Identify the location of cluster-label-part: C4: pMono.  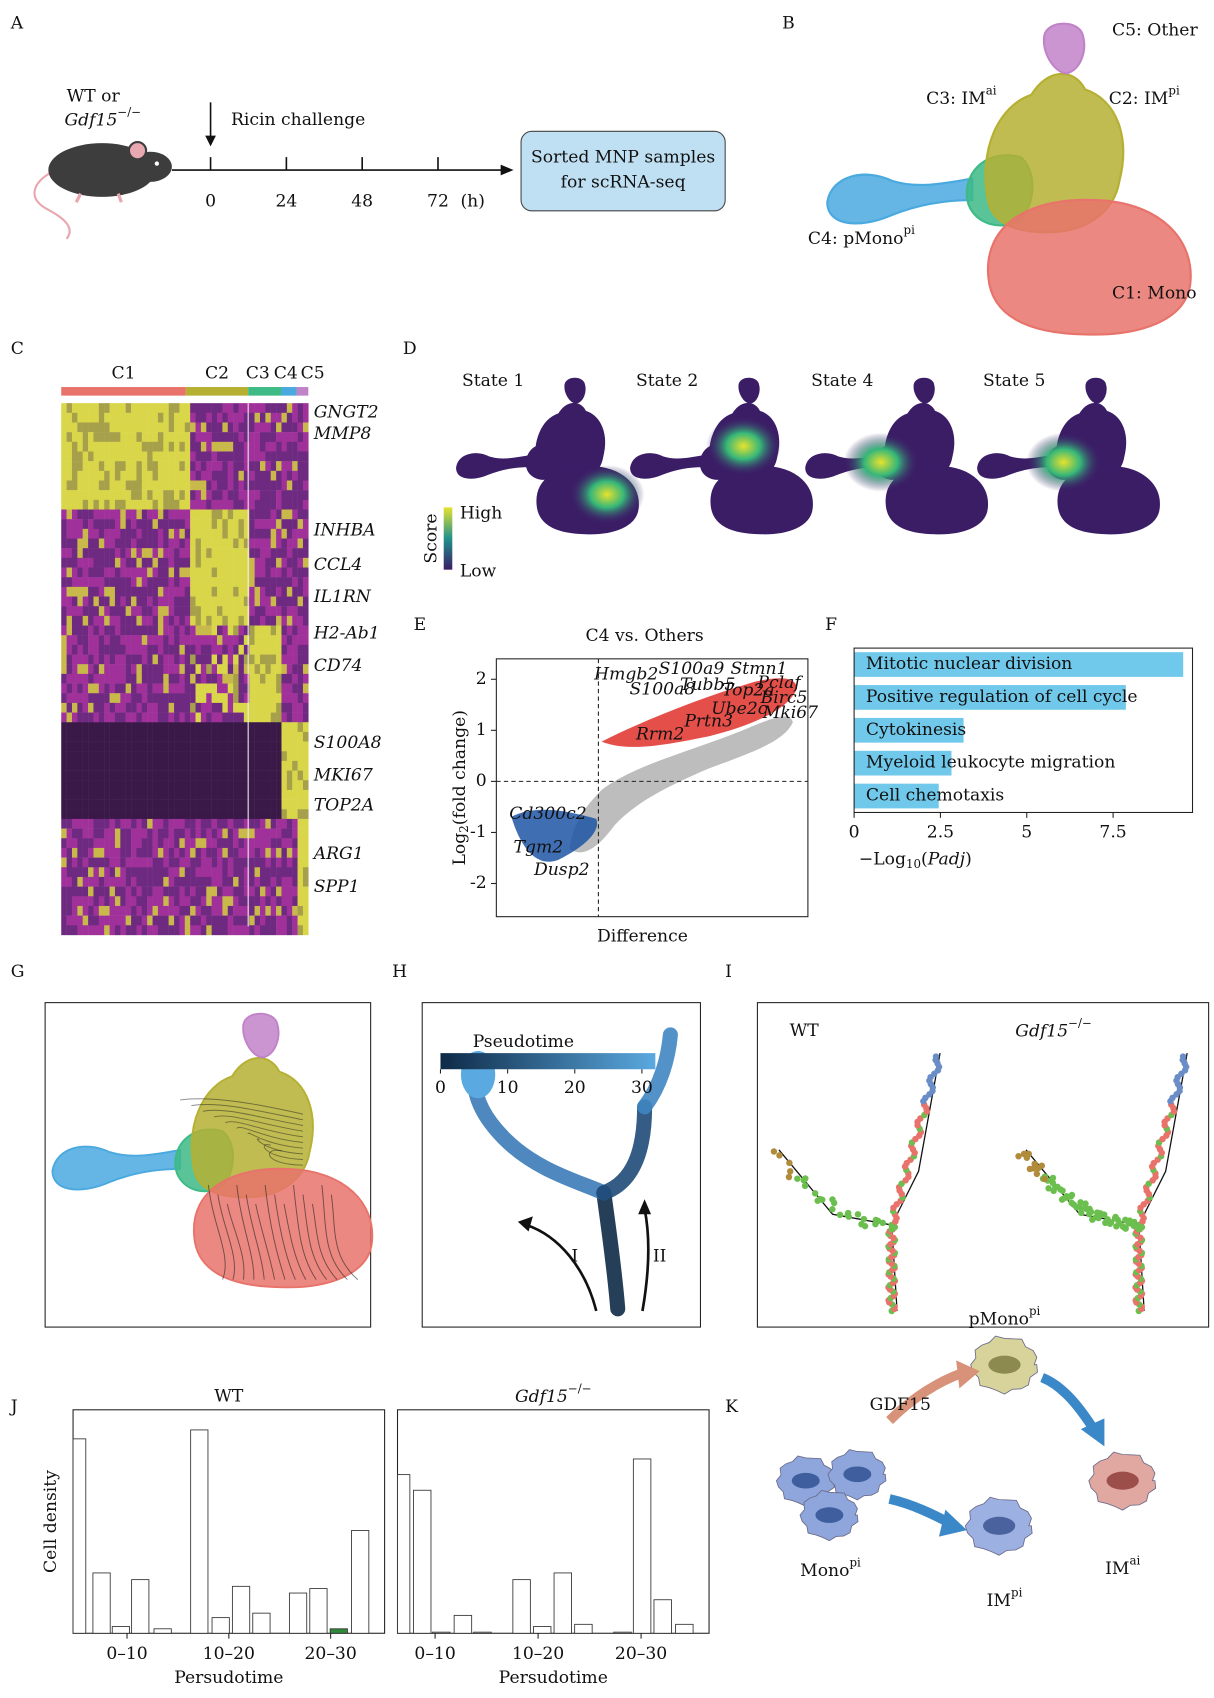
(856, 238).